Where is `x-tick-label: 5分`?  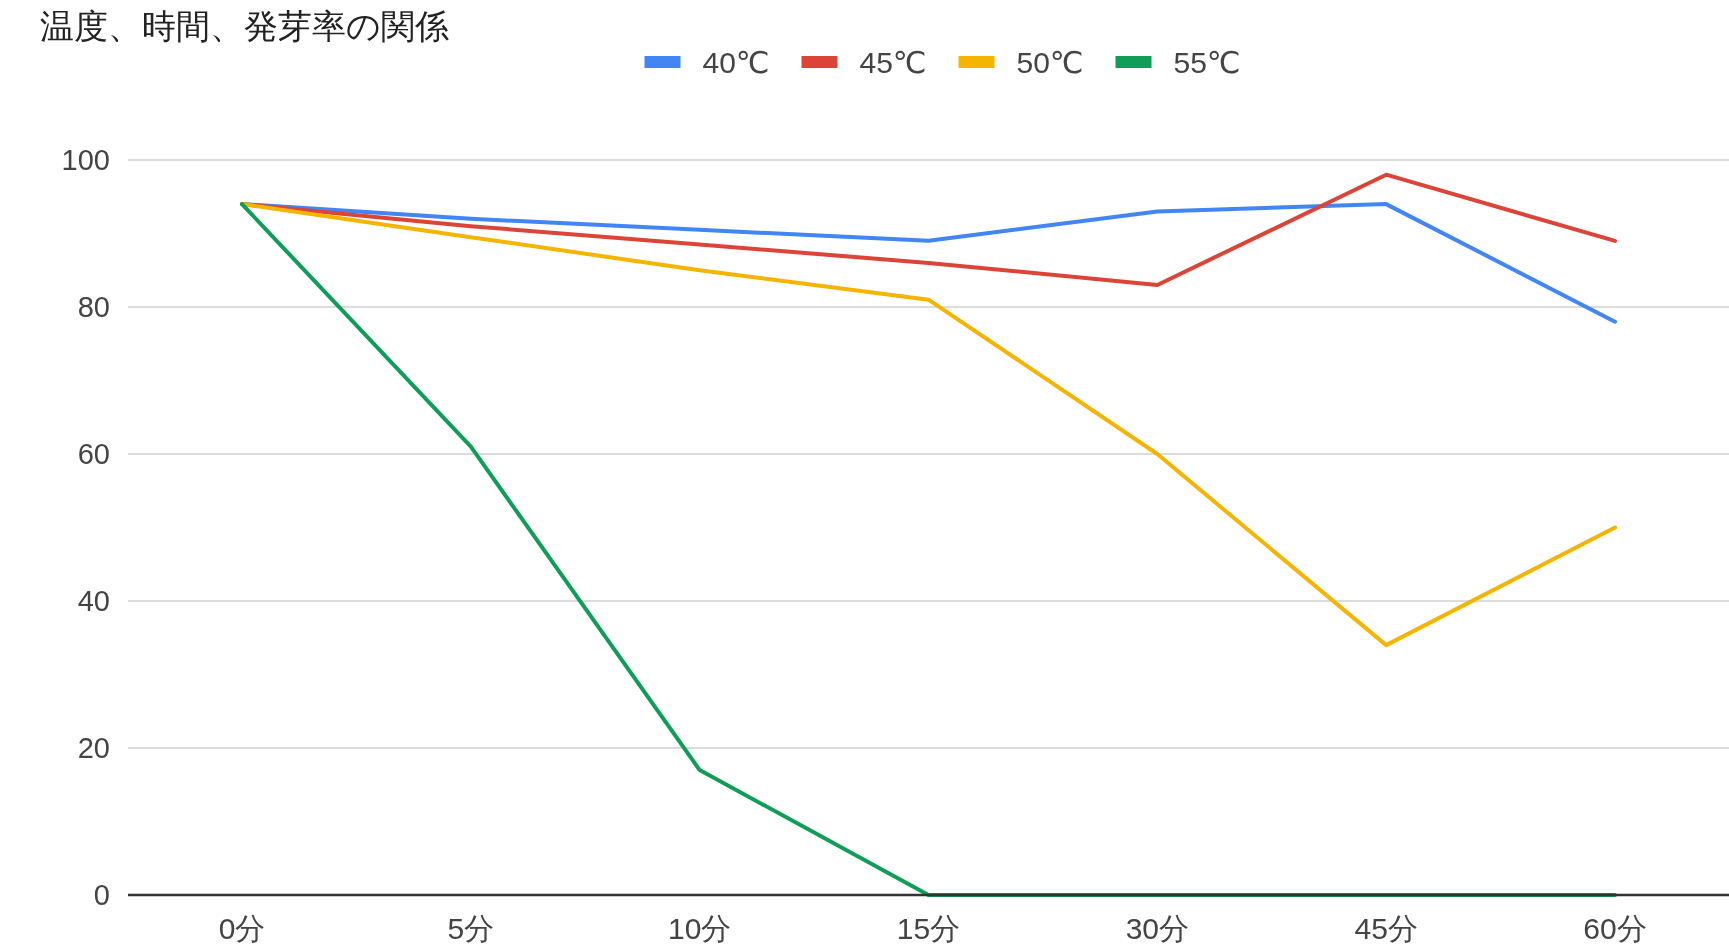
x-tick-label: 5分 is located at coordinates (471, 928).